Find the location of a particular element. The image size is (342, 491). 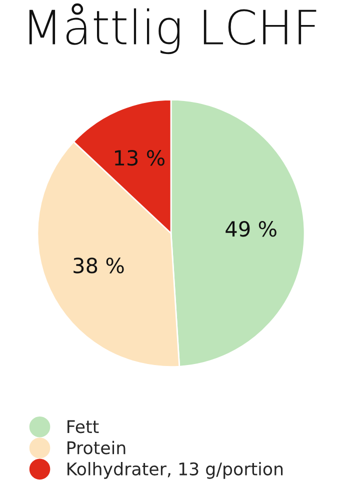

data-label: 49 % is located at coordinates (251, 228).